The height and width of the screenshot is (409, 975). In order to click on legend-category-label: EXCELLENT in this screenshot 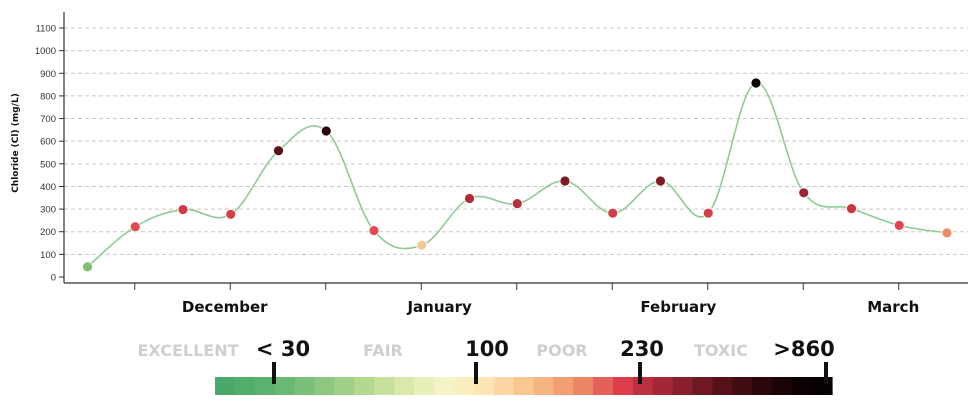, I will do `click(188, 350)`.